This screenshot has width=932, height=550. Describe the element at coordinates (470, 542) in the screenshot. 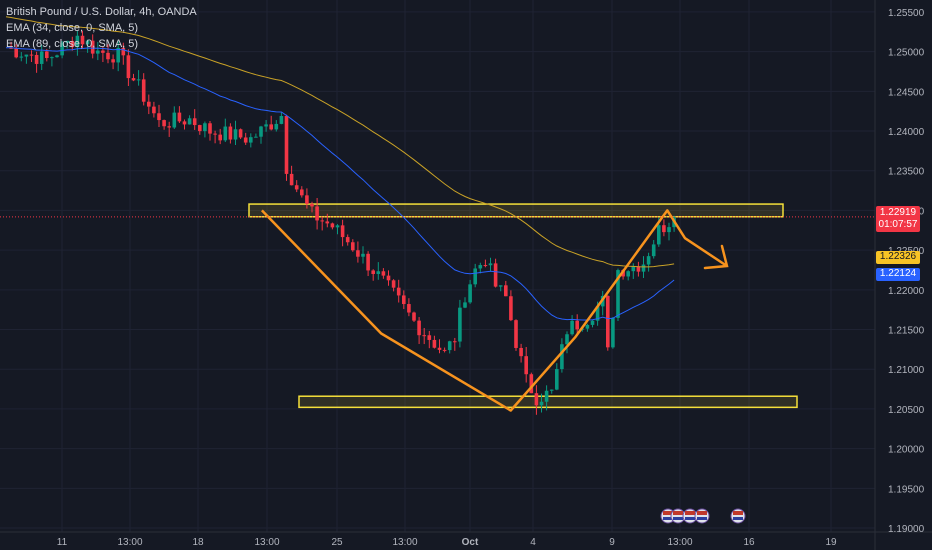

I see `x-tick-label: Oct` at that location.